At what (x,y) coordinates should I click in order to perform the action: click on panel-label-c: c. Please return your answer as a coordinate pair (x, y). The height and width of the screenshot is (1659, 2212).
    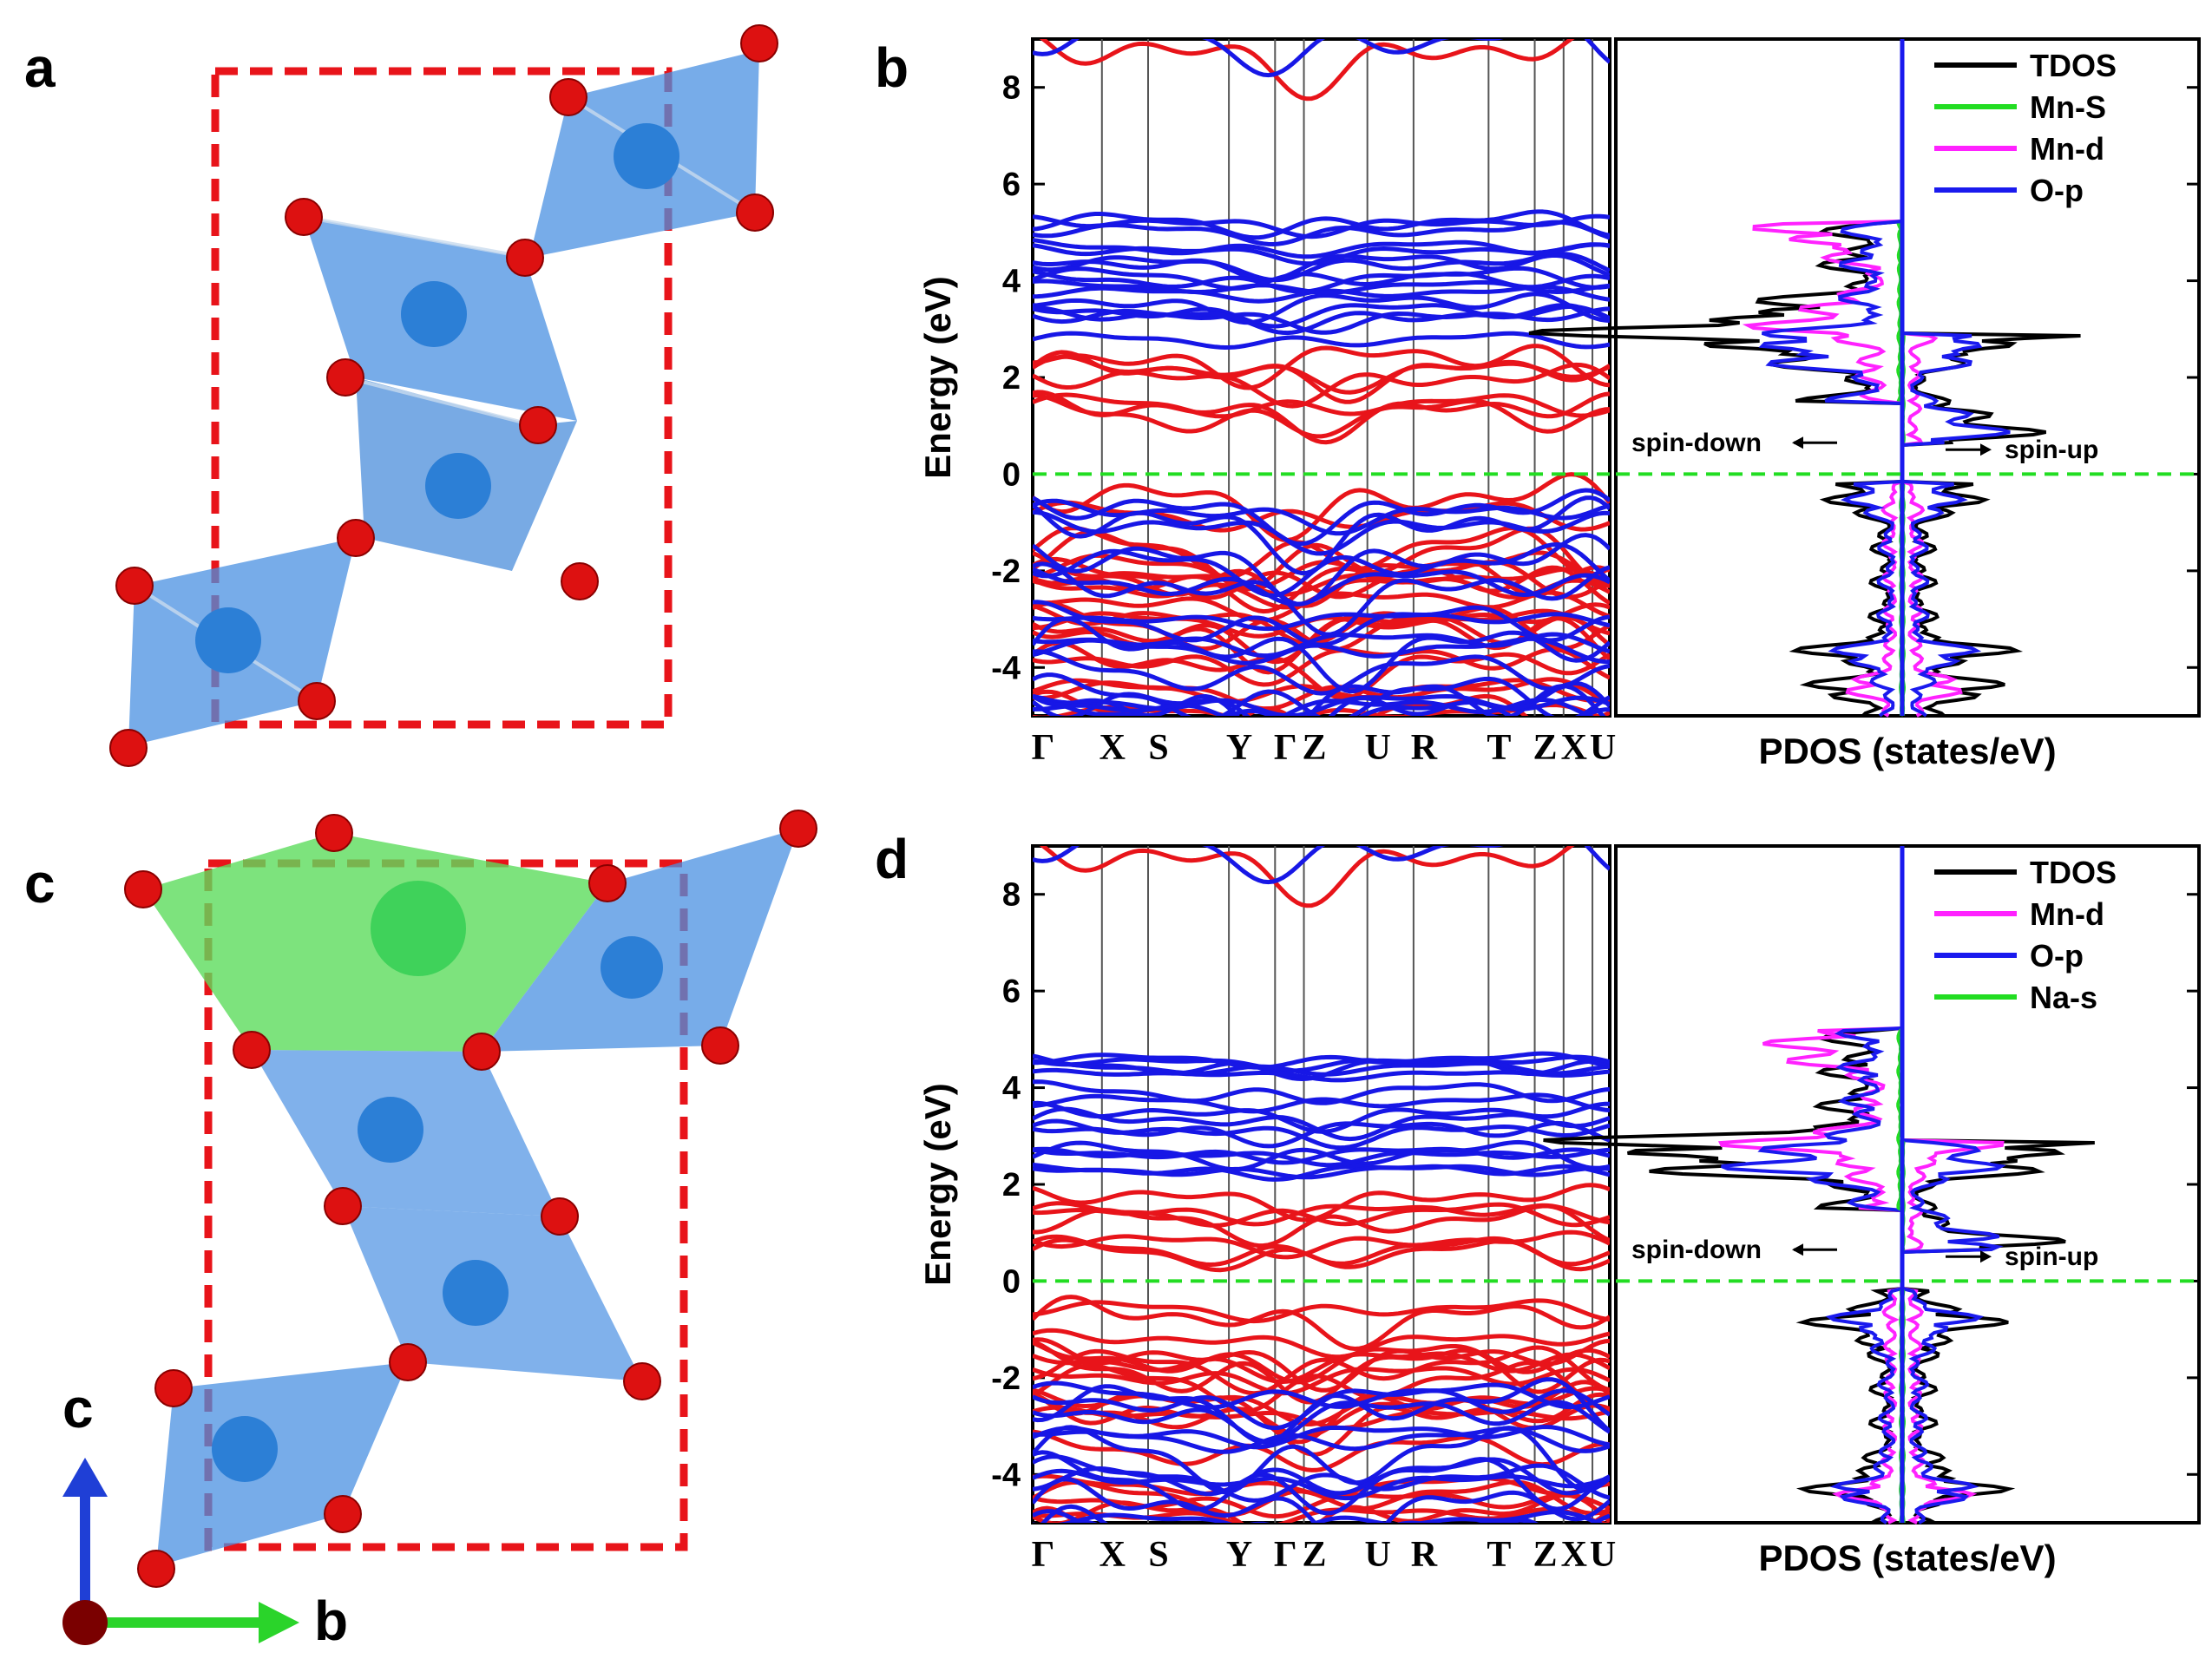
    Looking at the image, I should click on (40, 883).